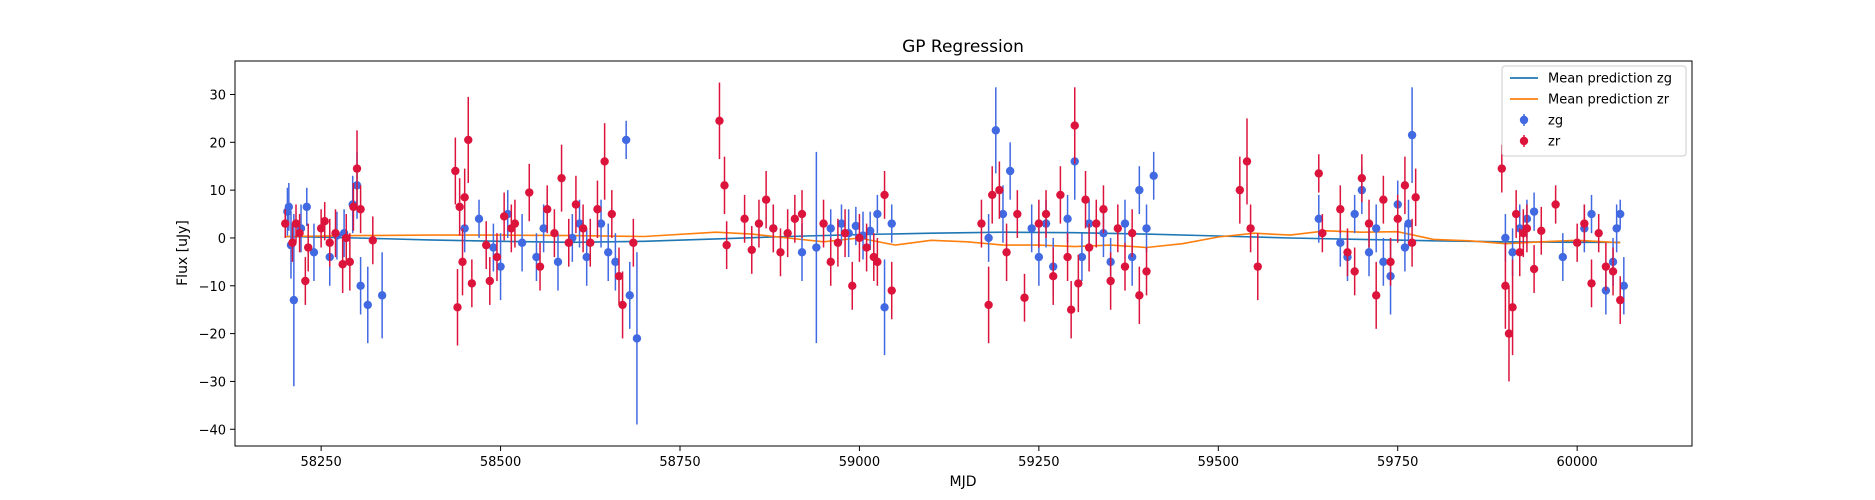 The image size is (1875, 500). I want to click on legend-label: zg, so click(1555, 121).